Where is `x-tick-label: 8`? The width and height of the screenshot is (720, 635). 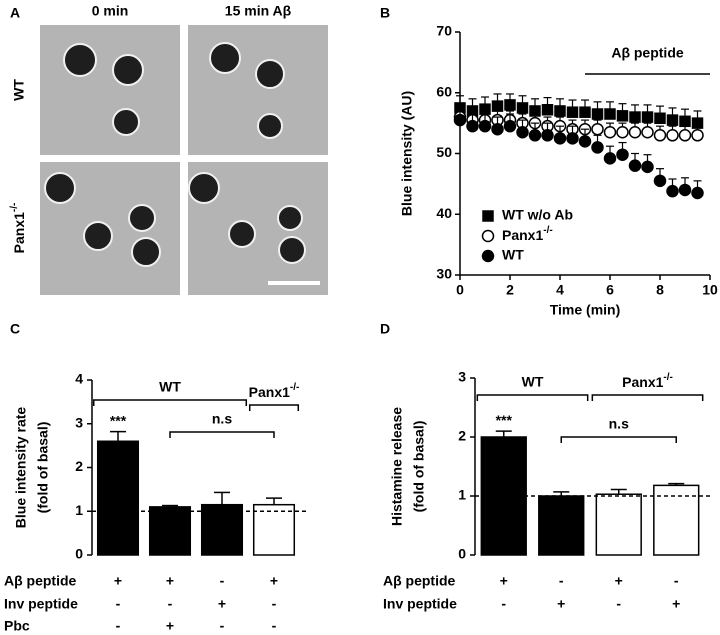
x-tick-label: 8 is located at coordinates (660, 290).